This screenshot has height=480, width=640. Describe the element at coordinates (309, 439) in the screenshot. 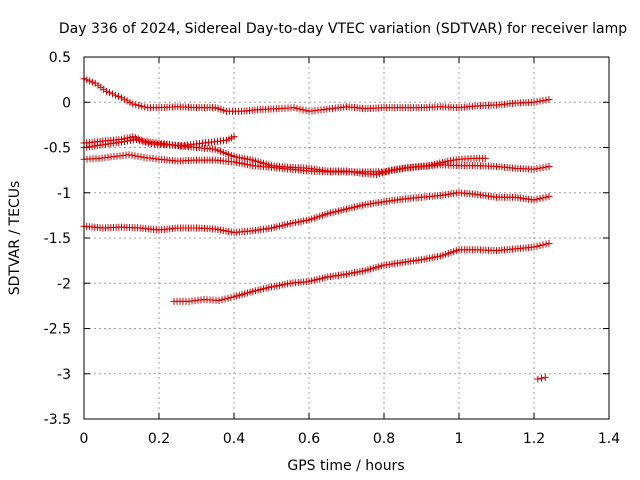

I see `x-tick-label: 0.6` at that location.